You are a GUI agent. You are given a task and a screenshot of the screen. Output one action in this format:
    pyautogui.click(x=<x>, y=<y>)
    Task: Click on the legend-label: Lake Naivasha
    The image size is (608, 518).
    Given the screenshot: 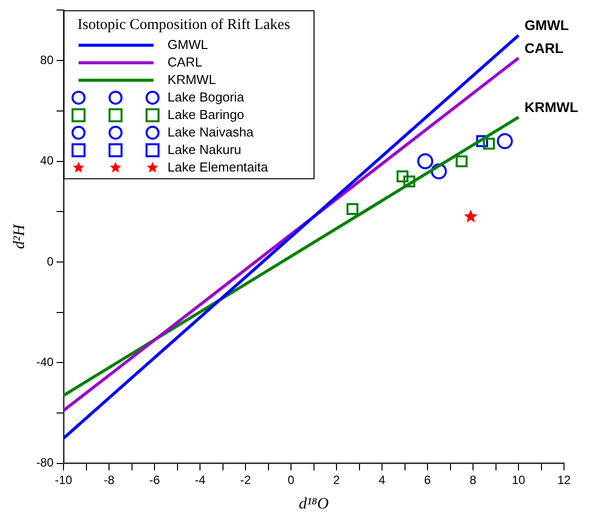 What is the action you would take?
    pyautogui.click(x=211, y=132)
    